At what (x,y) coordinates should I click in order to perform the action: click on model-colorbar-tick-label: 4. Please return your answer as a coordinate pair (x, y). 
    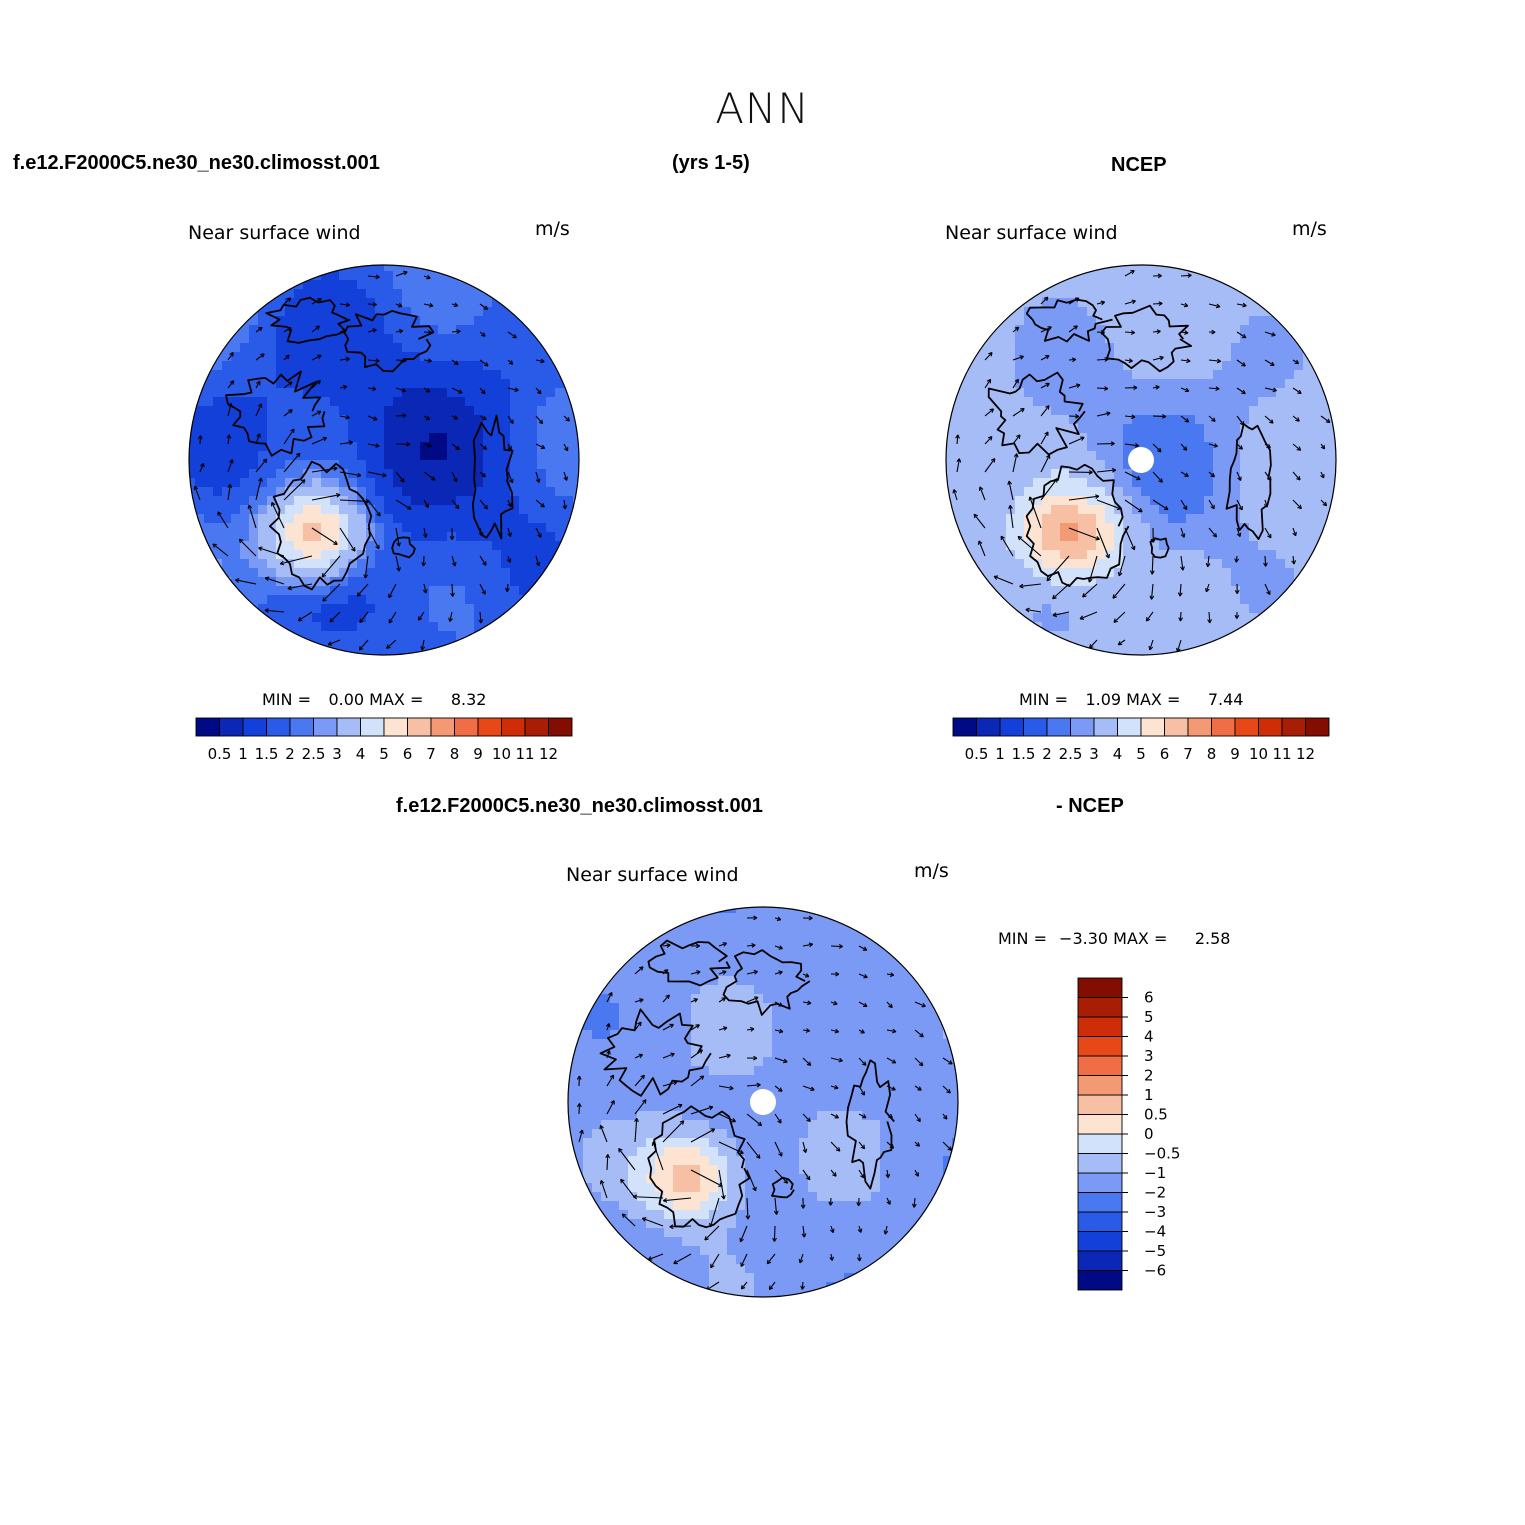
    Looking at the image, I should click on (361, 754).